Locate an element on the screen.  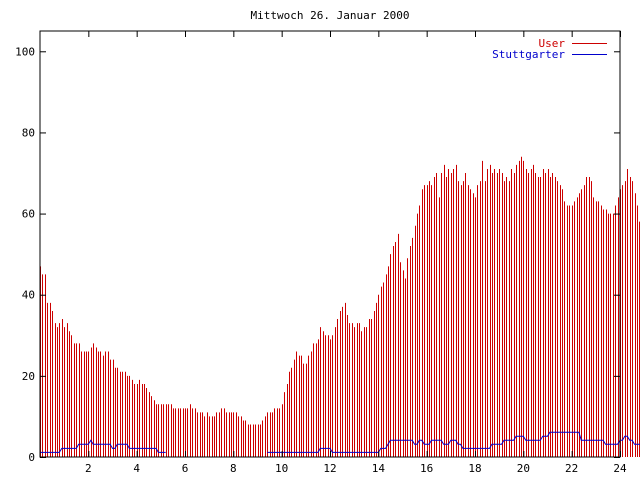
stuttgarter-line is located at coordinates (340, 442).